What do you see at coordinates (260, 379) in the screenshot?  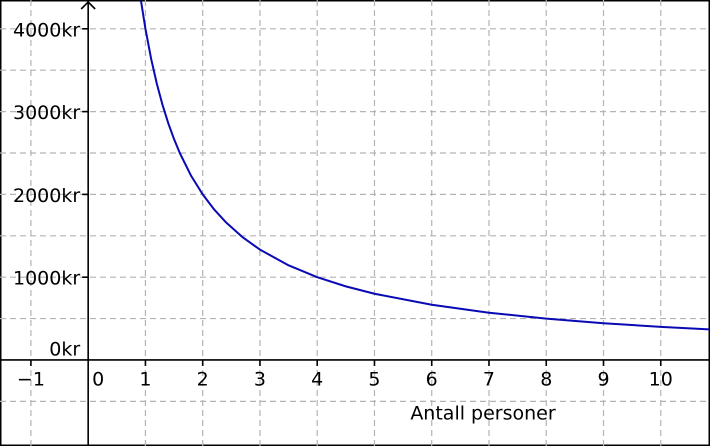 I see `x-tick-label: 3` at bounding box center [260, 379].